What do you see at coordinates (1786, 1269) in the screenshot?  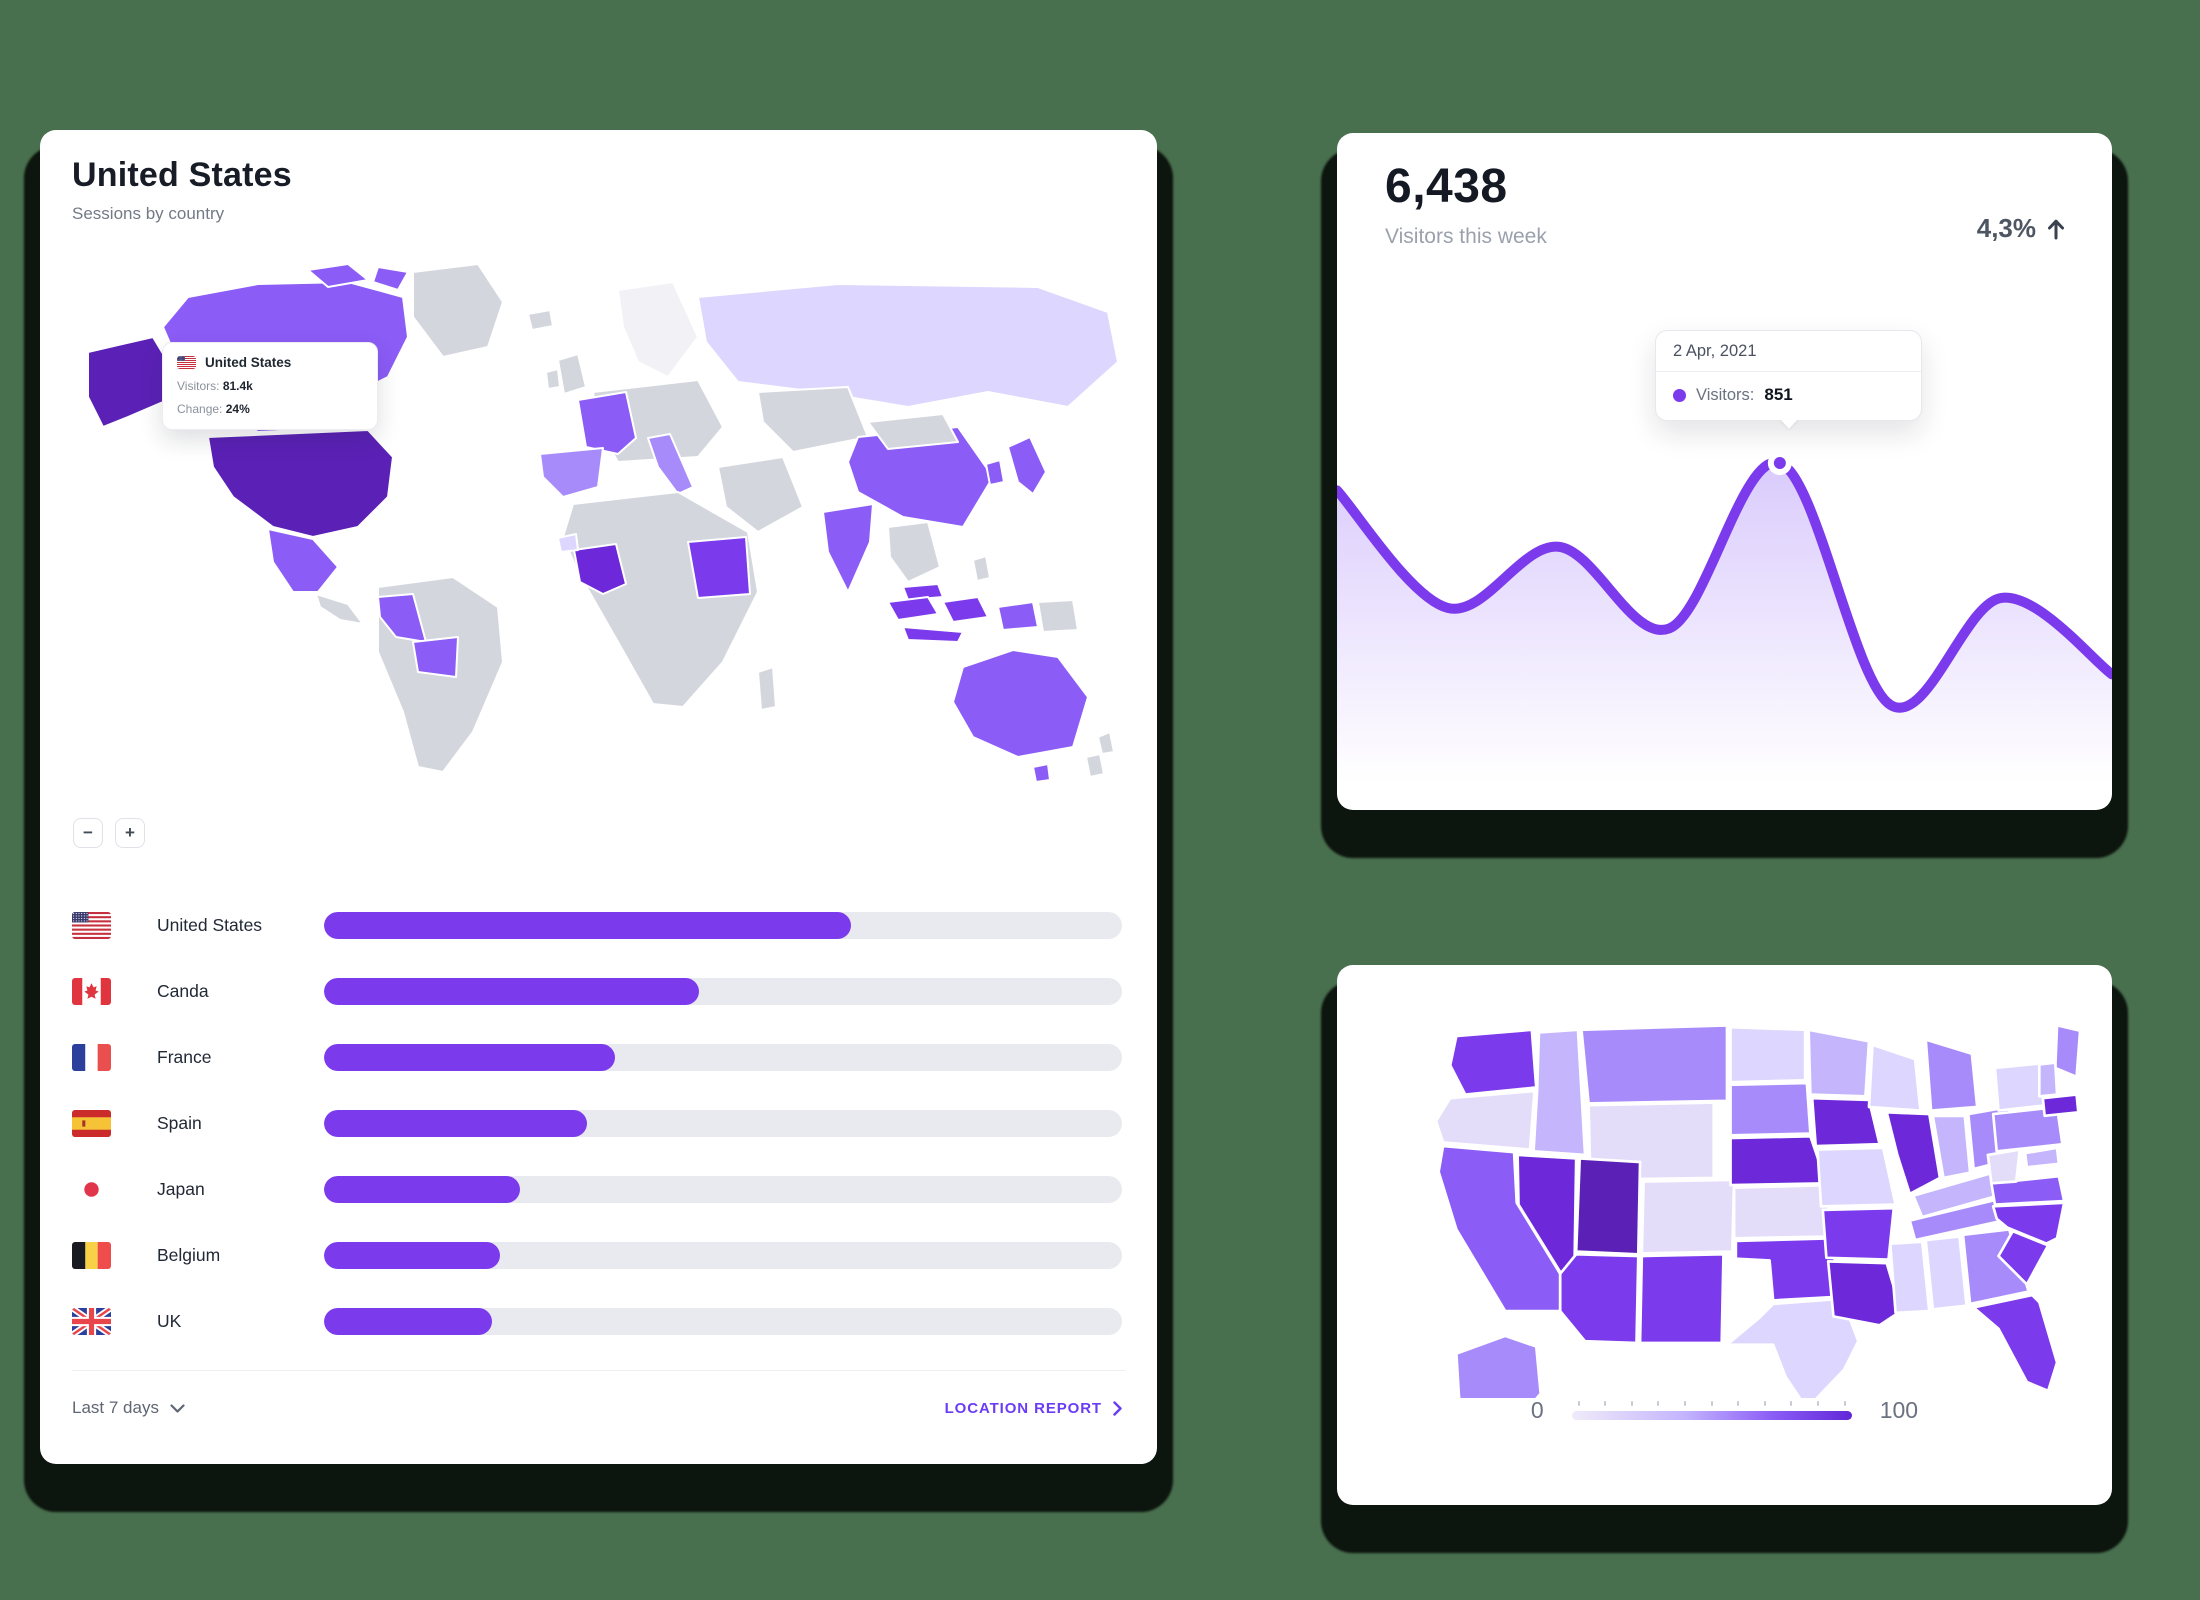 I see `state-OK` at bounding box center [1786, 1269].